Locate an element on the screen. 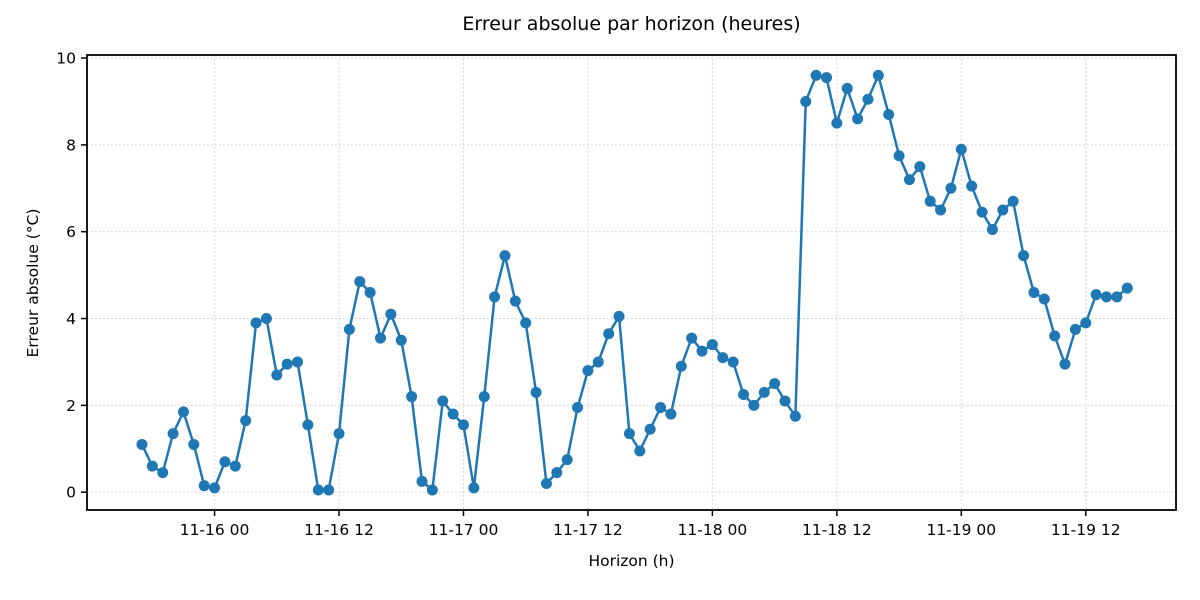 The width and height of the screenshot is (1200, 600). y-tick-label: 10 is located at coordinates (66, 59).